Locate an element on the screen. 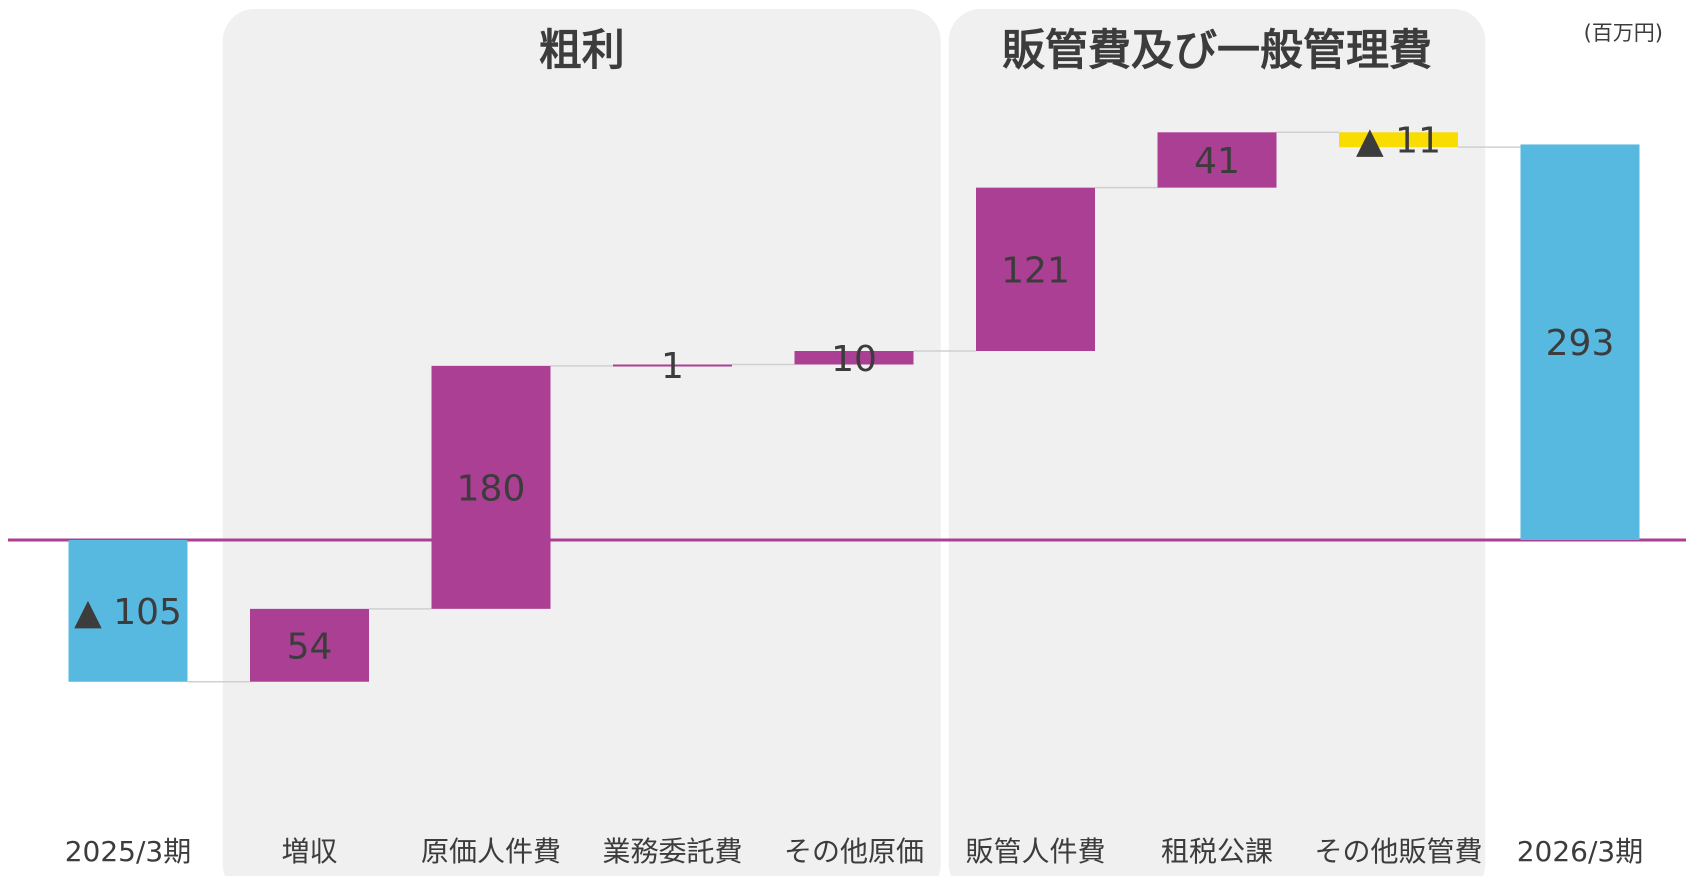 This screenshot has height=880, width=1692. value-label-3: 180 is located at coordinates (491, 488).